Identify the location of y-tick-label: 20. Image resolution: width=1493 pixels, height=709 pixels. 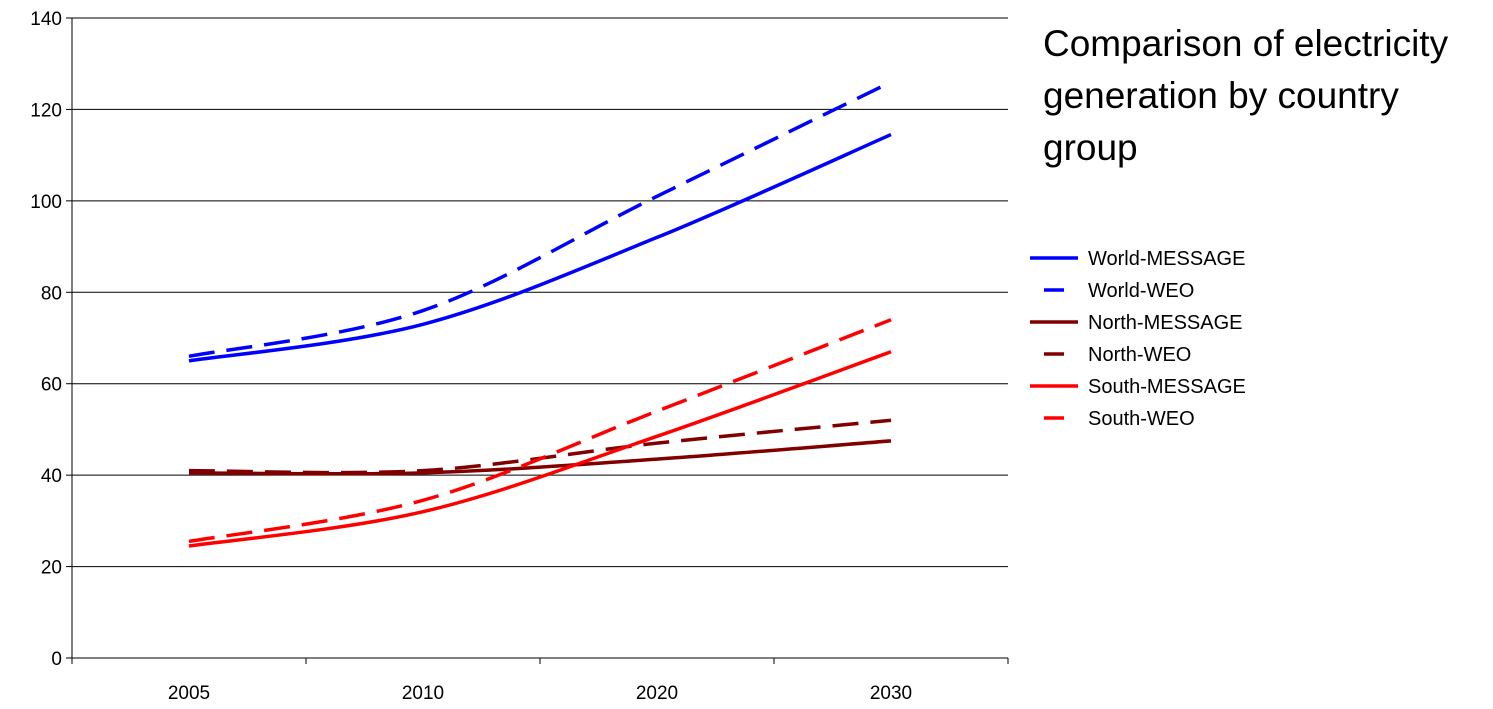
(51, 568).